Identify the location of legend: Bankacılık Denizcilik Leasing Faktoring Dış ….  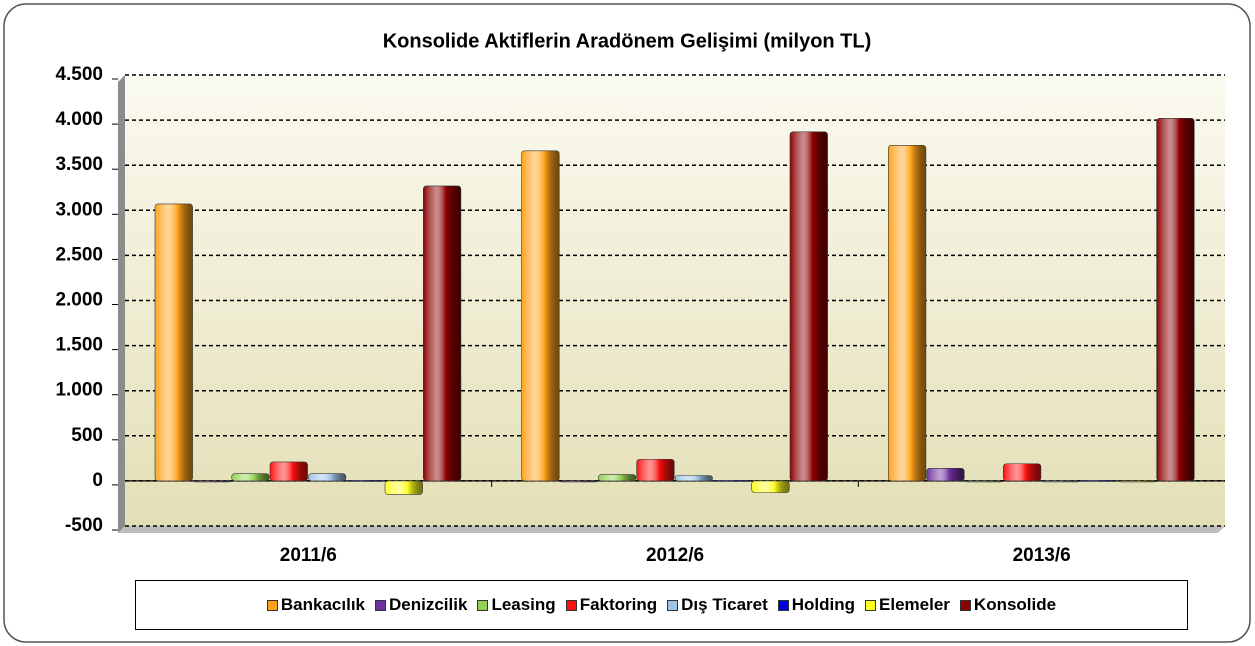
(661, 605).